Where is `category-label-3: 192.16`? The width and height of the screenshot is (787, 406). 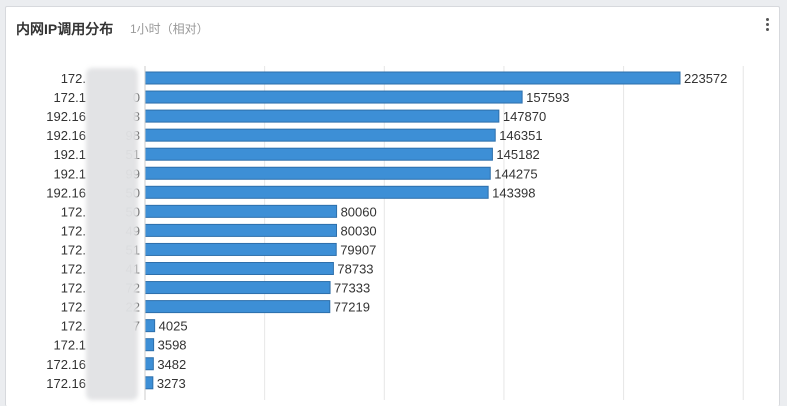
category-label-3: 192.16 is located at coordinates (66, 135).